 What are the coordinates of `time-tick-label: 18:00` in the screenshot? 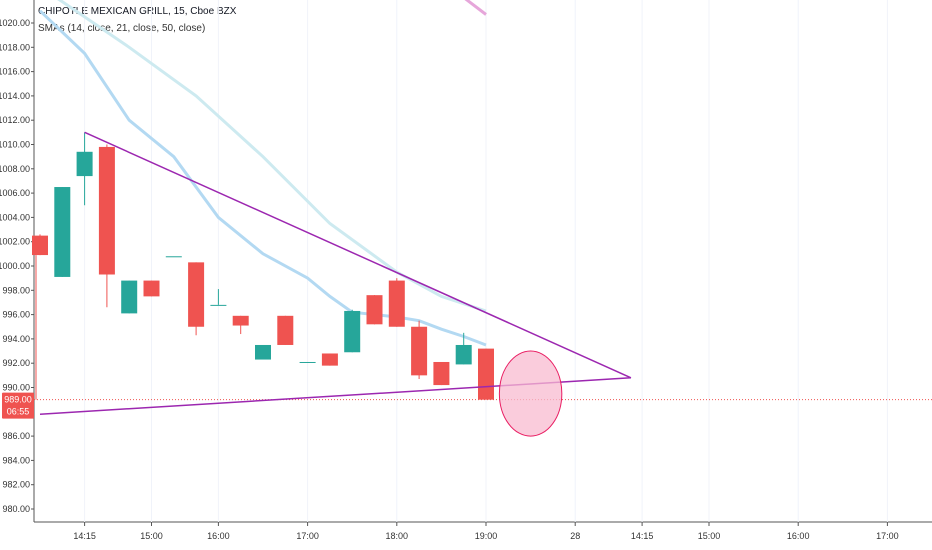 It's located at (397, 536).